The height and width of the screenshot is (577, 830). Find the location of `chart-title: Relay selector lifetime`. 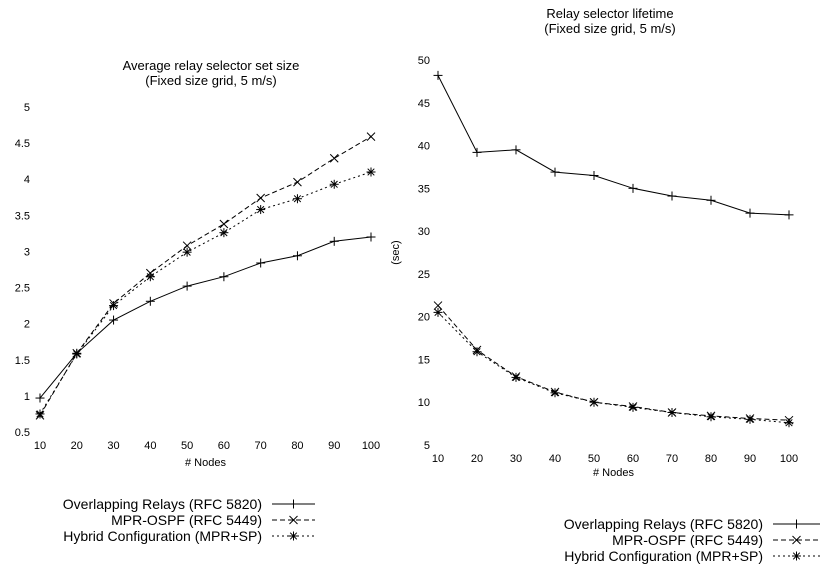

chart-title: Relay selector lifetime is located at coordinates (609, 13).